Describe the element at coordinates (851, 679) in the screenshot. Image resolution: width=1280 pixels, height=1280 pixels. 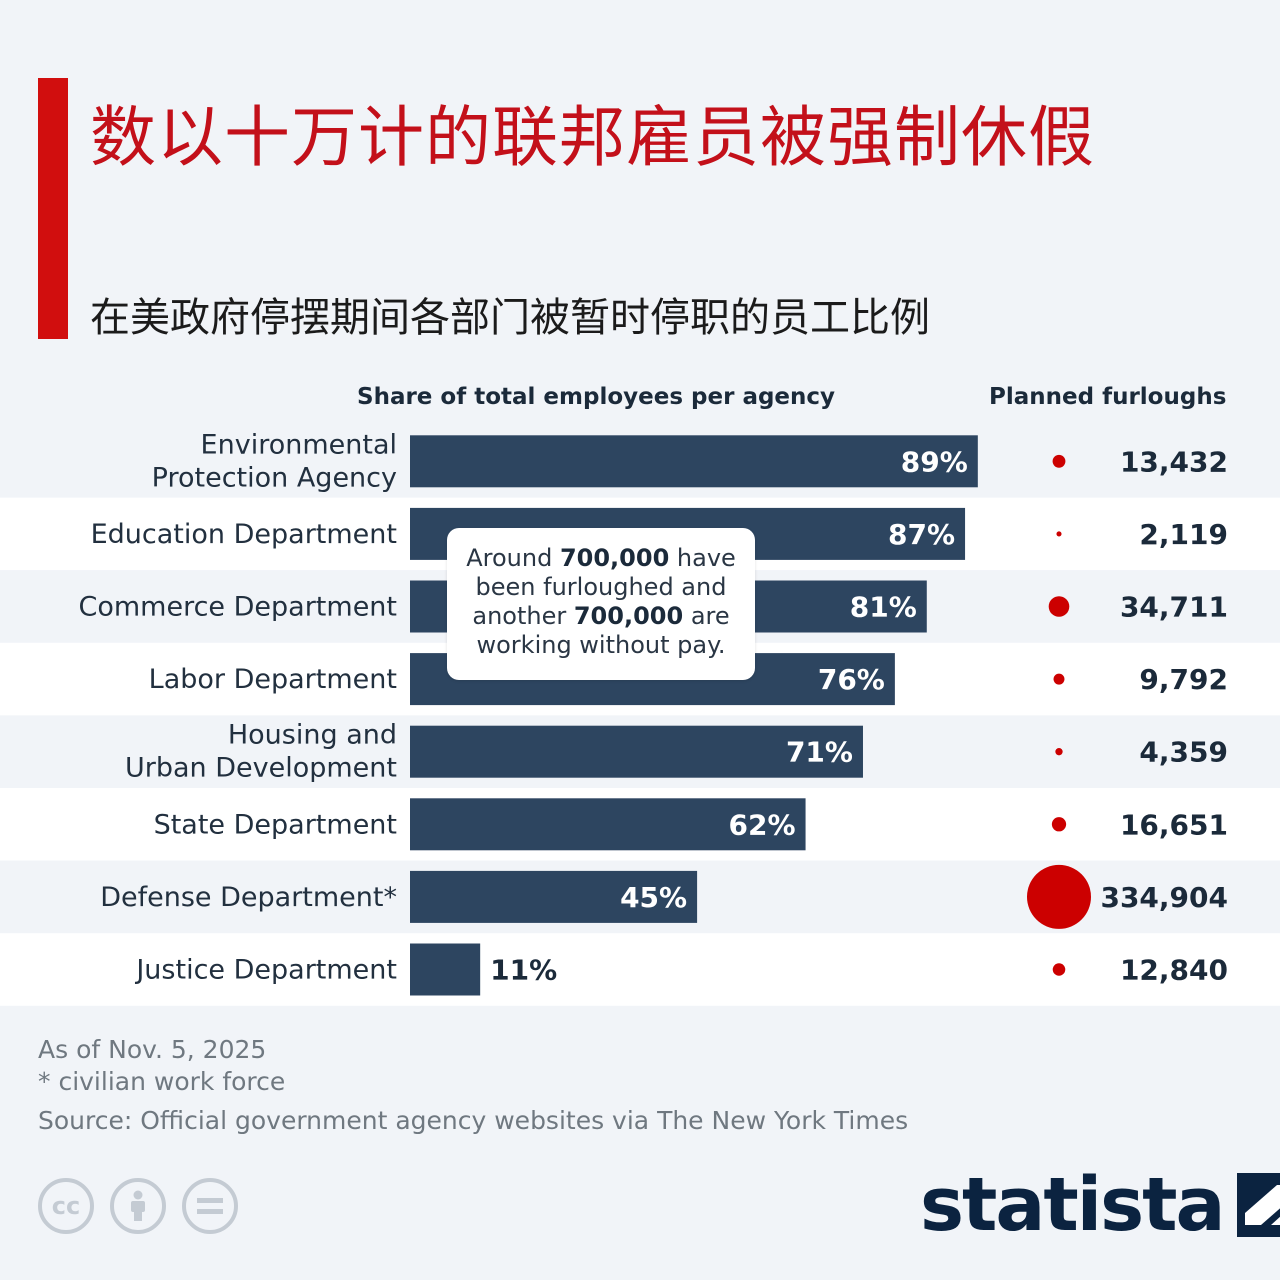
I see `bar-value-label: 76%` at that location.